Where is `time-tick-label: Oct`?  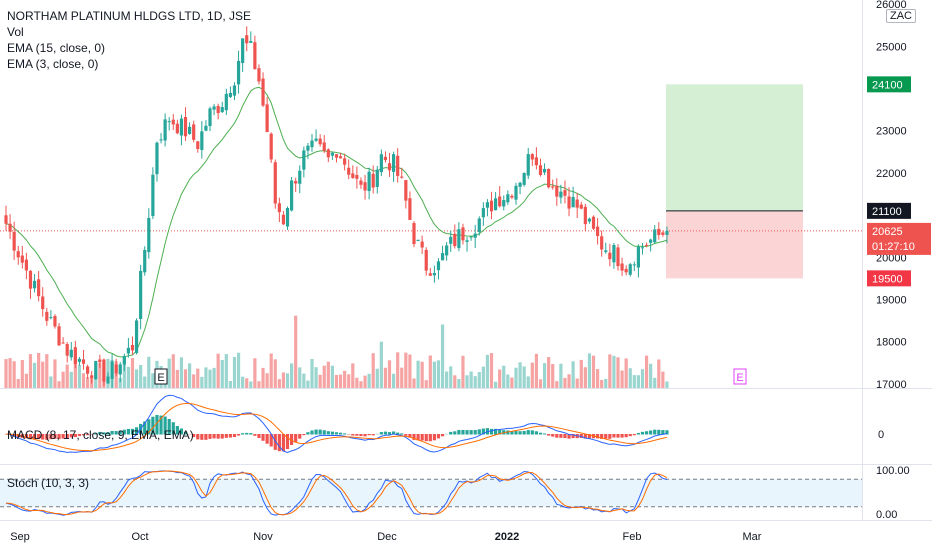 time-tick-label: Oct is located at coordinates (139, 537).